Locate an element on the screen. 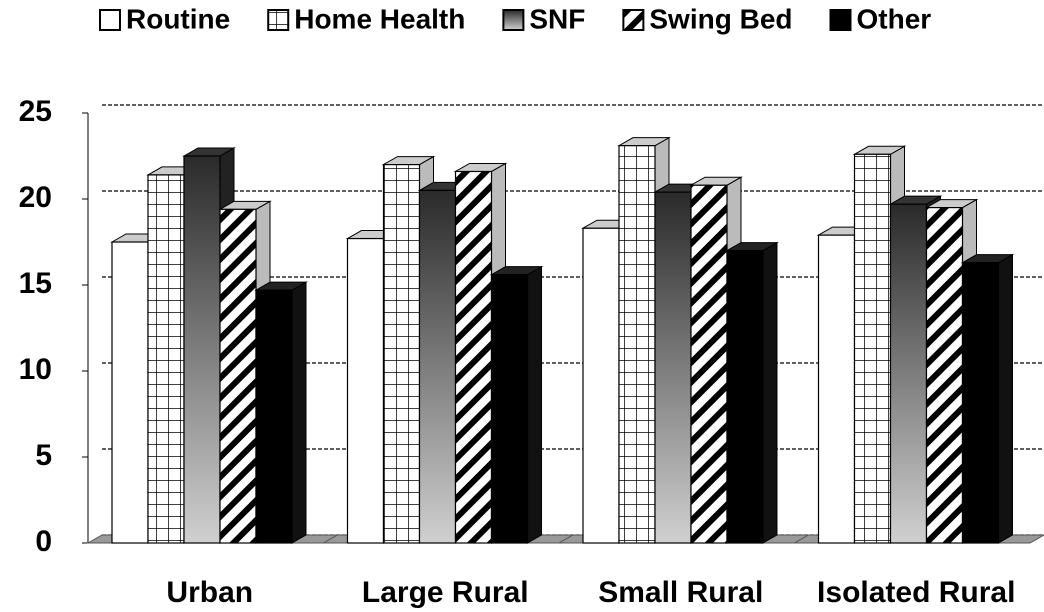  y-tick-label: 15 is located at coordinates (35, 283).